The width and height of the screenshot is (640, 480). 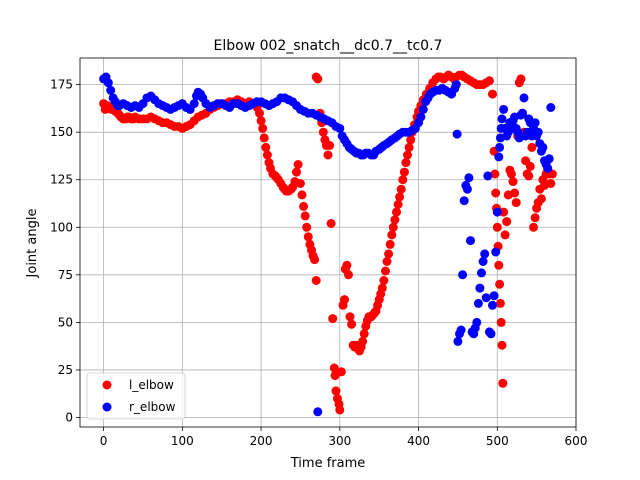 I want to click on x-tick-label: 300, so click(x=339, y=441).